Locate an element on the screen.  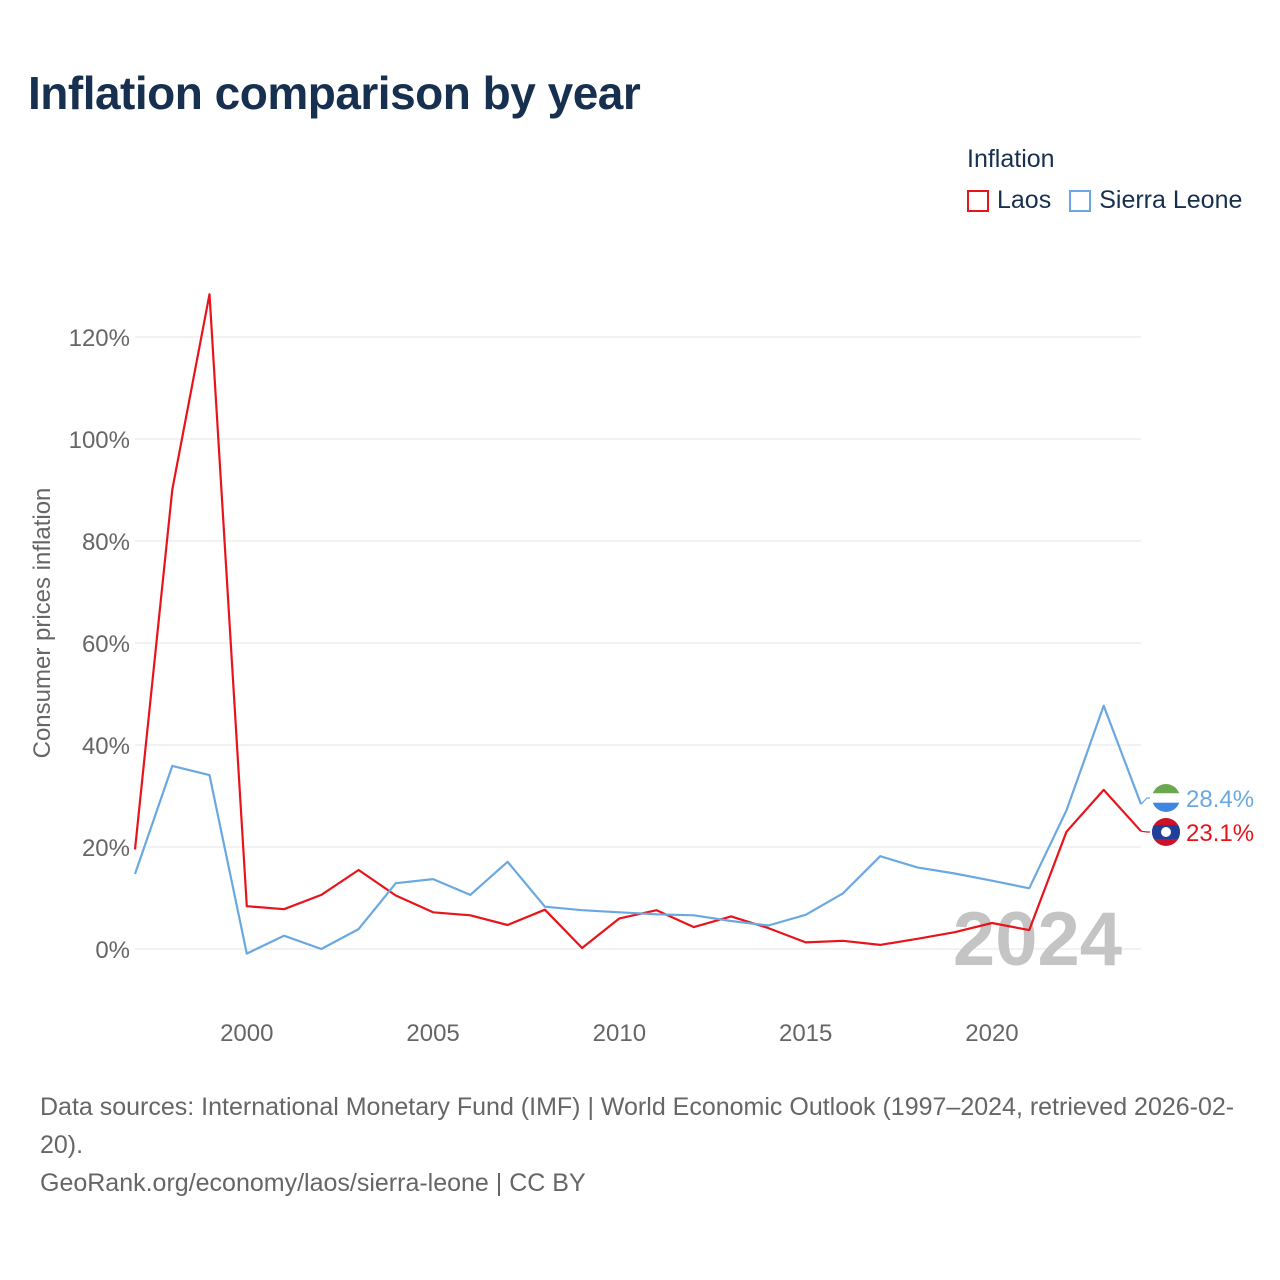
legend: Laos Sierra Leone is located at coordinates (1113, 200).